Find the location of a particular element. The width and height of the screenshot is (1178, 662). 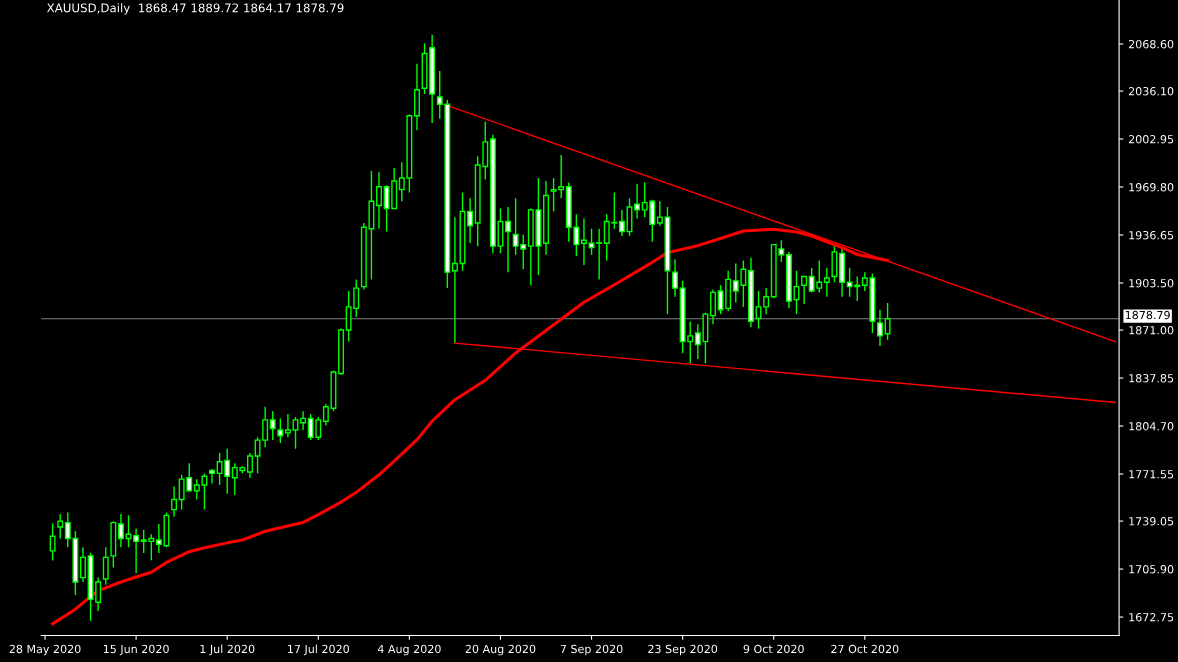

y-tick-label: 2002.95 is located at coordinates (1151, 139).